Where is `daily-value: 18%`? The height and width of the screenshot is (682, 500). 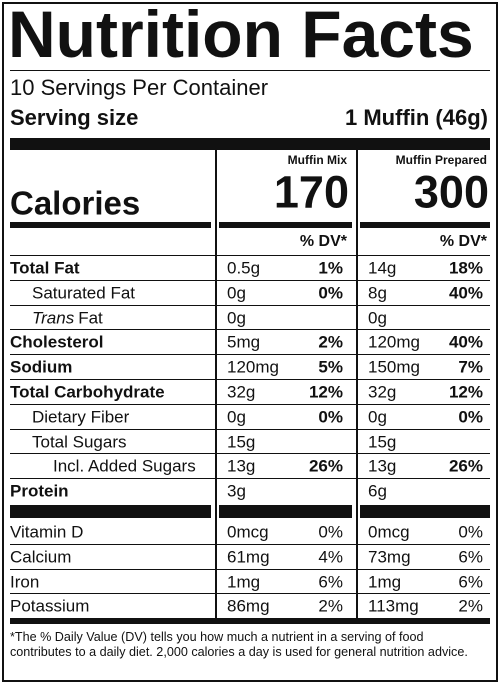
daily-value: 18% is located at coordinates (465, 268).